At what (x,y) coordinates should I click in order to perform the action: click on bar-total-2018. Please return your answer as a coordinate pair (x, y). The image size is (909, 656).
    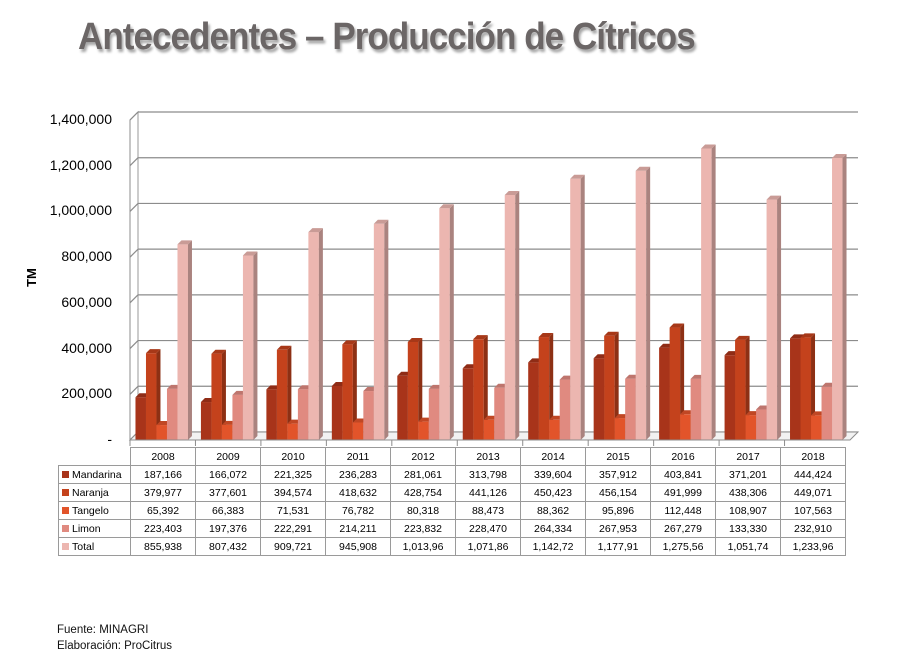
    Looking at the image, I should click on (839, 296).